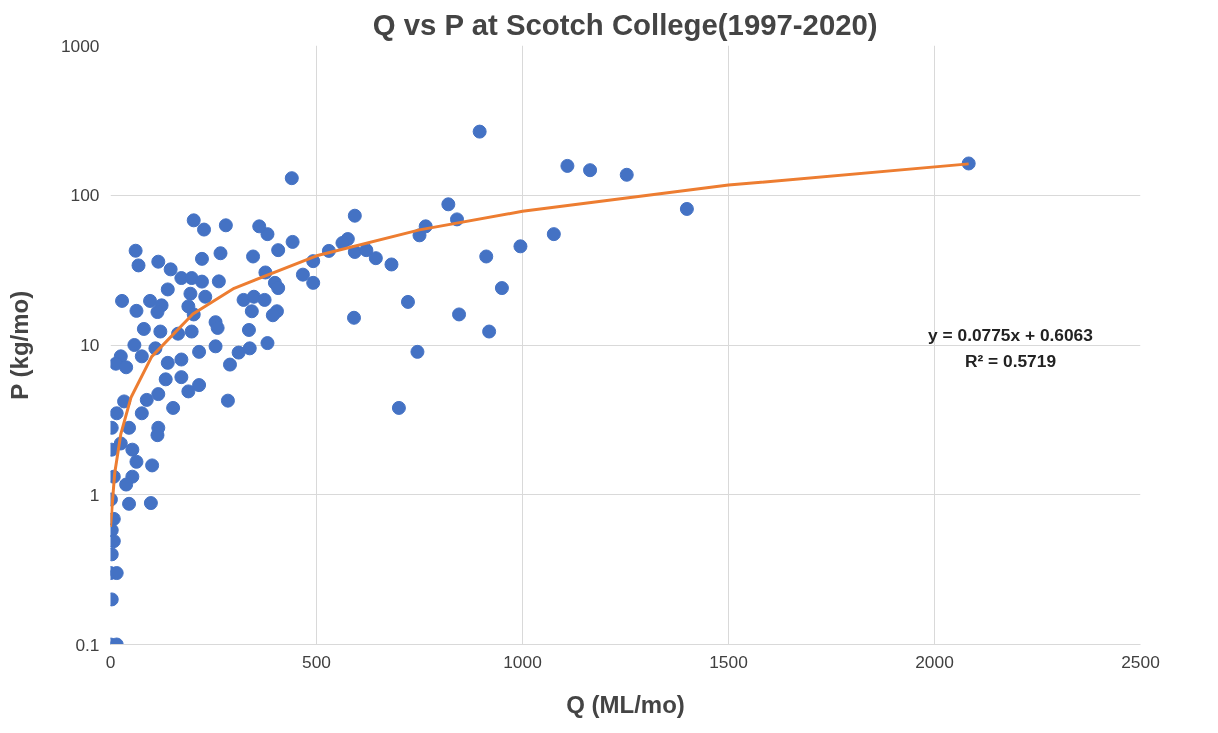 The height and width of the screenshot is (733, 1218). Describe the element at coordinates (625, 24) in the screenshot. I see `chart-title: Q vs P at Scotch College(1997-2020)` at that location.